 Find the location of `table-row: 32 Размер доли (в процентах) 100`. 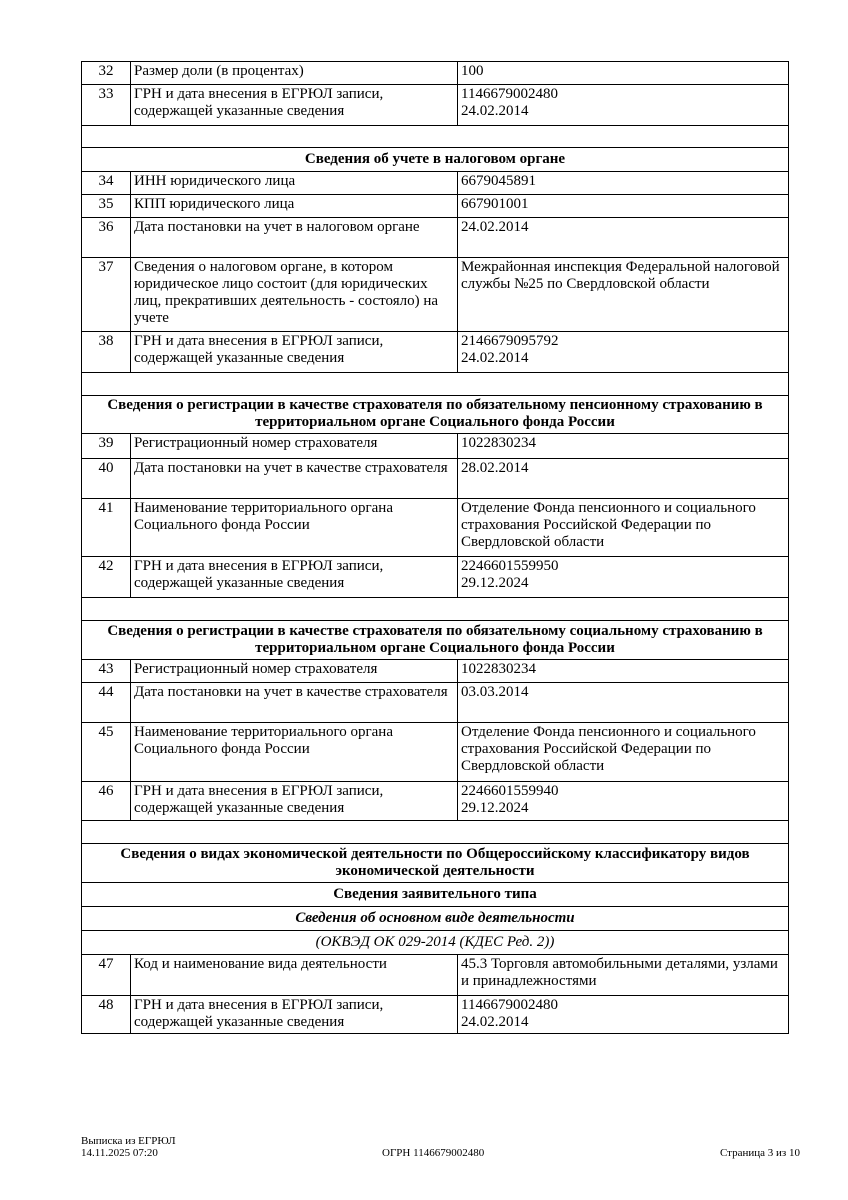

table-row: 32 Размер доли (в процентах) 100 is located at coordinates (435, 73).